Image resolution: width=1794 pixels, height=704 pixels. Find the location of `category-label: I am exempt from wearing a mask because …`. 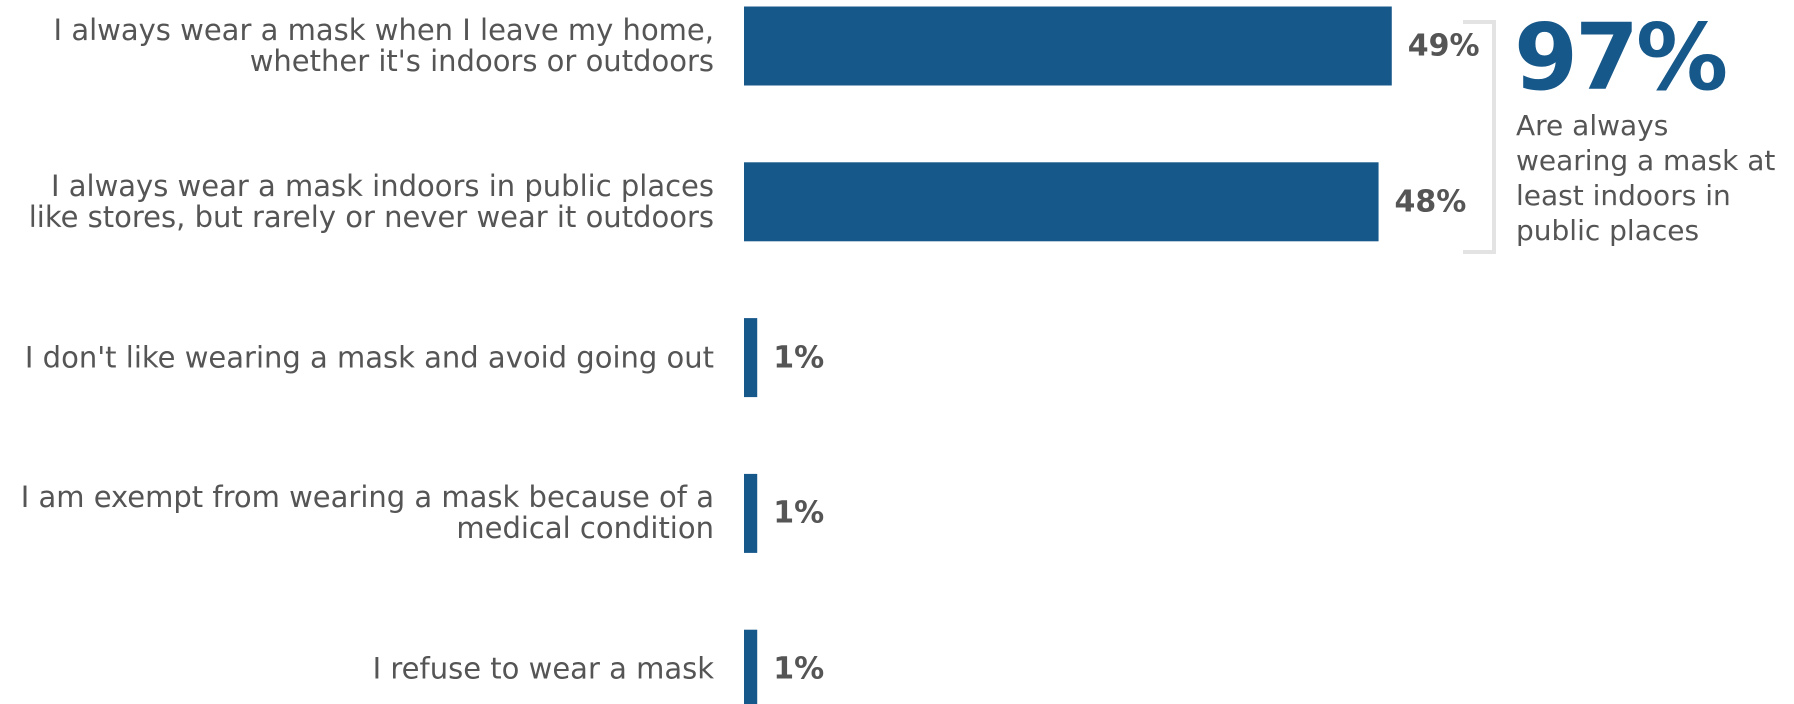

category-label: I am exempt from wearing a mask because … is located at coordinates (367, 513).